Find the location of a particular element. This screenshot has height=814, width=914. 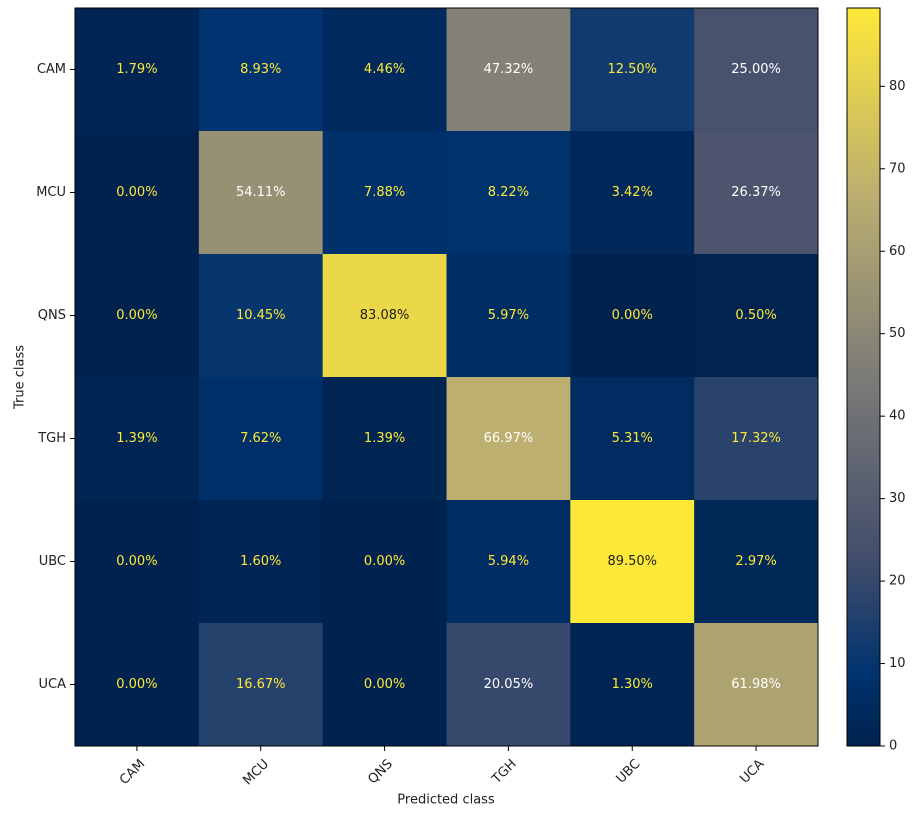

cell-label: 4.46% is located at coordinates (384, 69).